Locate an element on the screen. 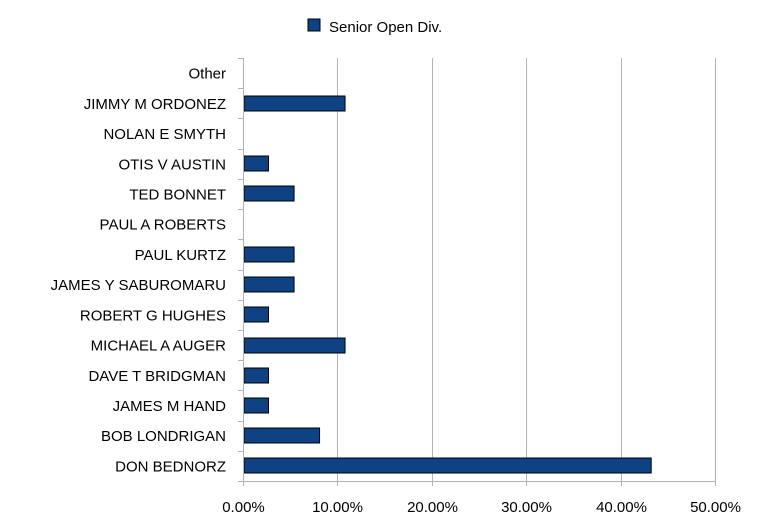  x-tick-label: 50.00% is located at coordinates (715, 507).